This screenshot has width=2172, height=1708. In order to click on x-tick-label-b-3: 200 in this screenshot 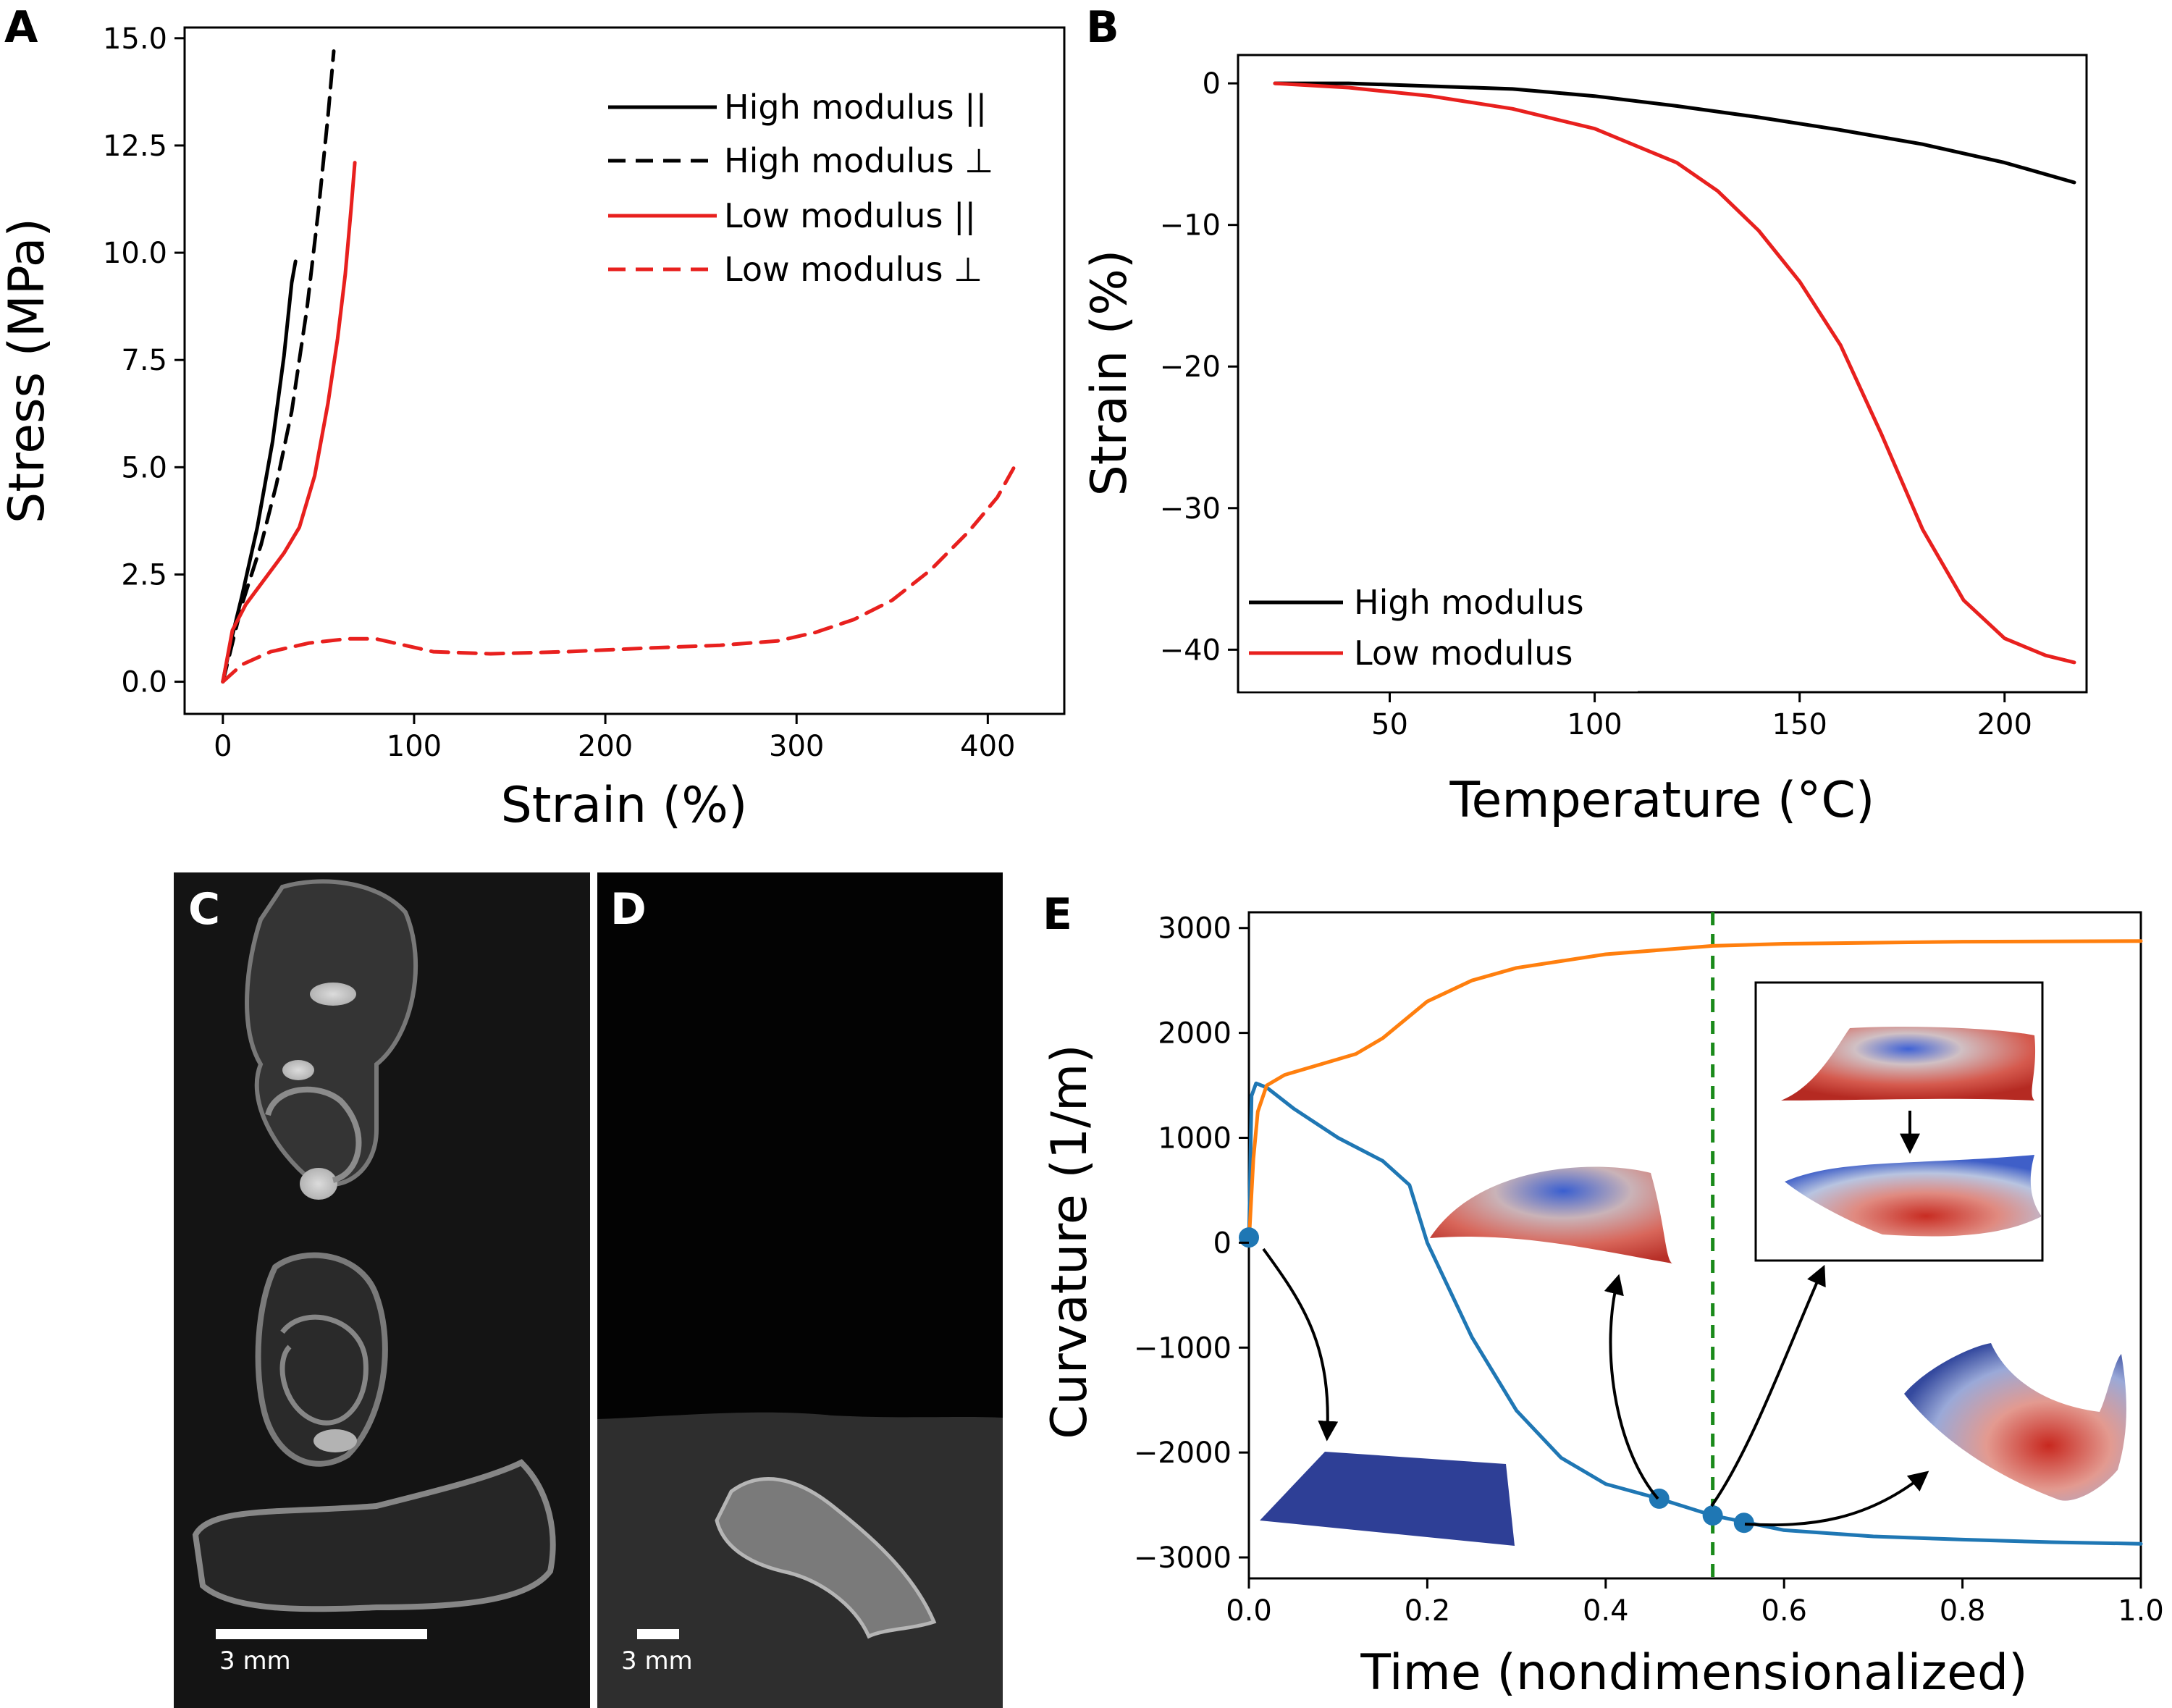, I will do `click(2005, 724)`.